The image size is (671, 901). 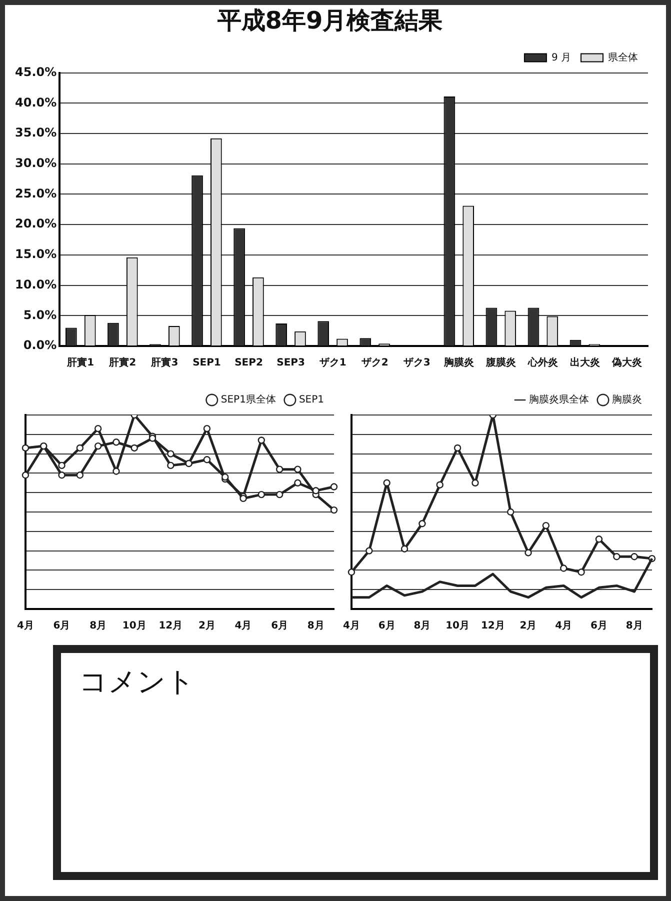 I want to click on chart-title: 平成8年9月検査結果, so click(x=329, y=20).